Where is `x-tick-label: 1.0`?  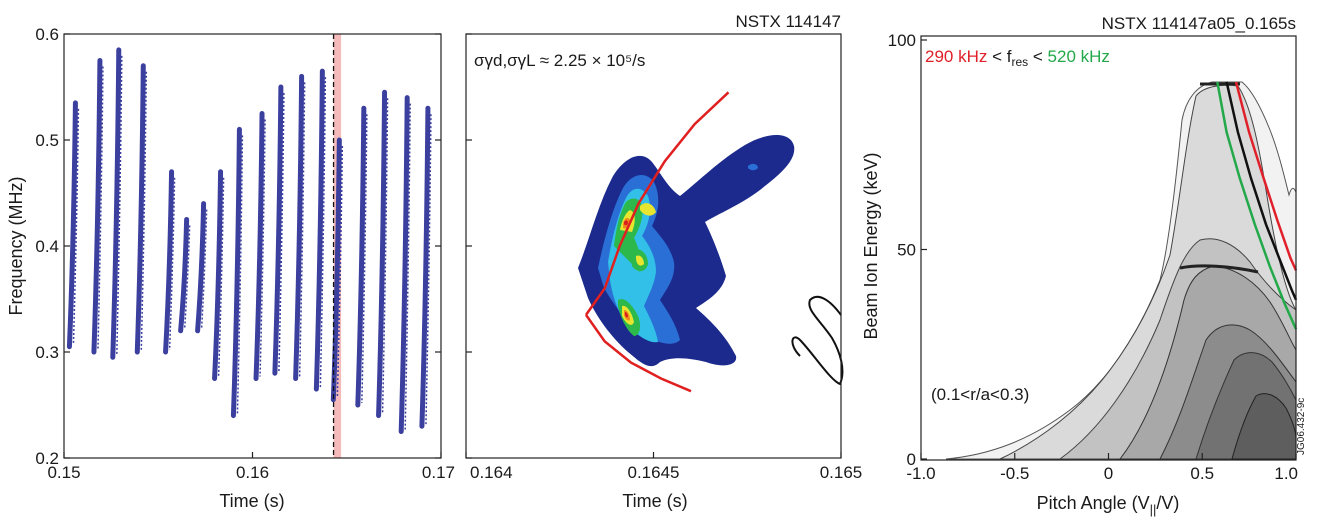
x-tick-label: 1.0 is located at coordinates (1286, 473).